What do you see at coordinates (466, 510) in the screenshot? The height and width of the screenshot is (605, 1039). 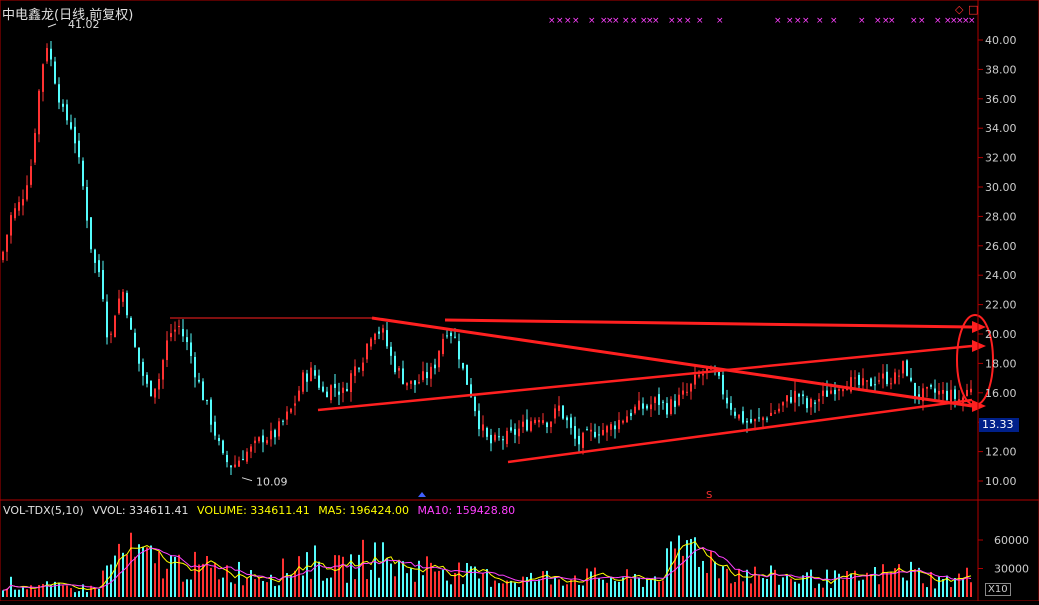 I see `ma10-value: MA10: 159428.80` at bounding box center [466, 510].